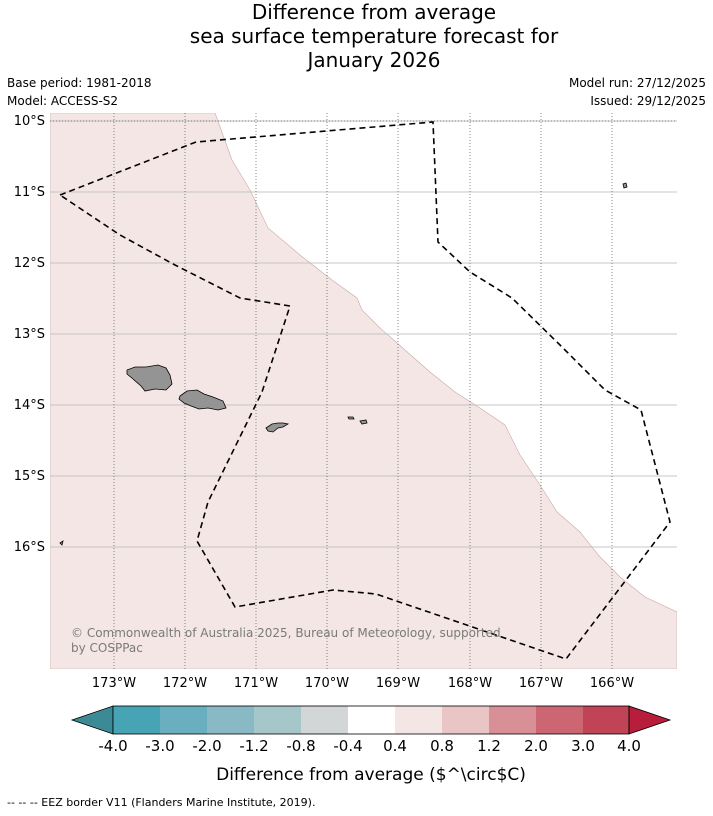 The width and height of the screenshot is (713, 816). I want to click on colorbar-tick-label: 2.0, so click(536, 746).